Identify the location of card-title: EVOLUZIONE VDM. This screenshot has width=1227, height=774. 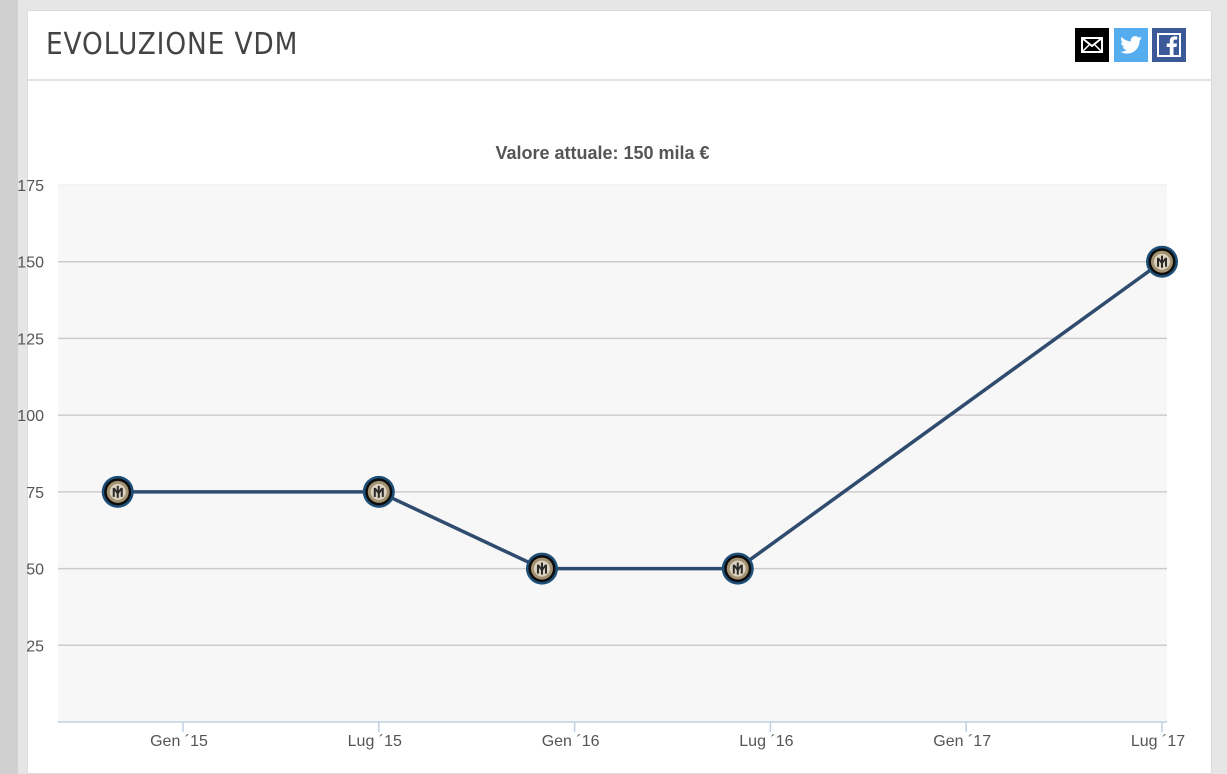
(172, 44).